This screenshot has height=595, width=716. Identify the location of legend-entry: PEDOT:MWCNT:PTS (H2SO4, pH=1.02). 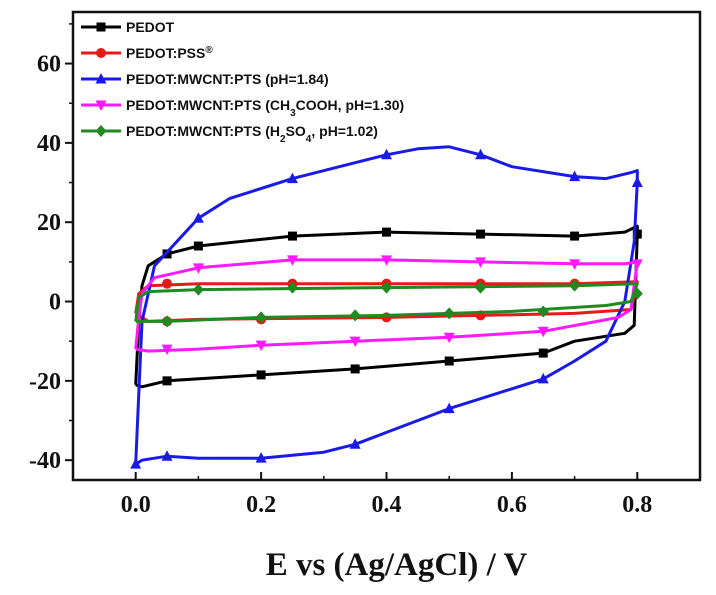
(229, 134).